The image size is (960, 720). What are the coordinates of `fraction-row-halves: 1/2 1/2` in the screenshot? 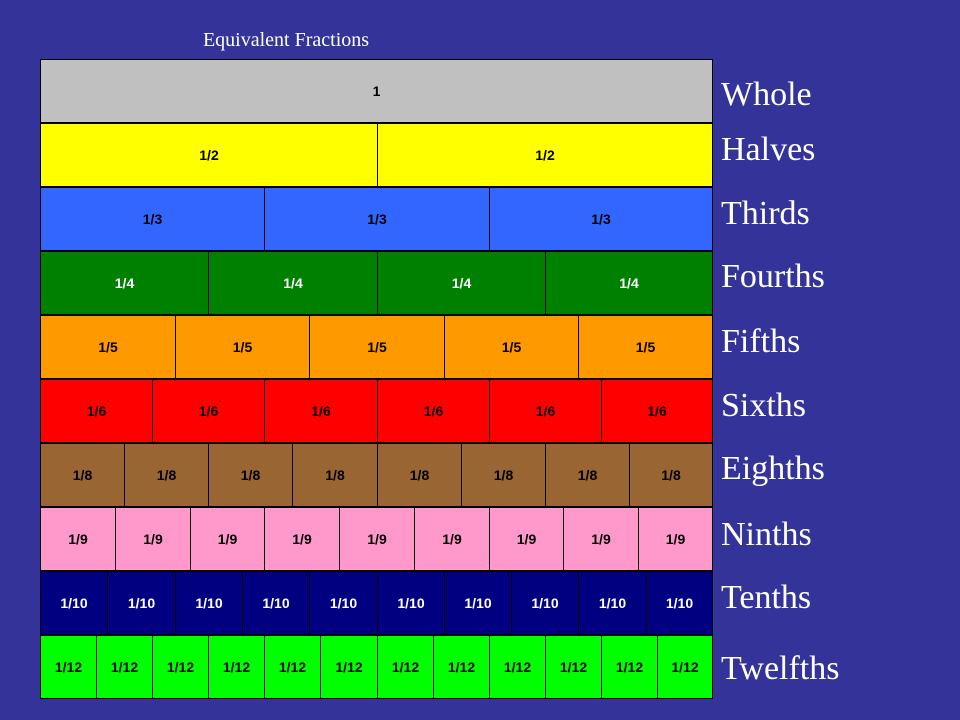 It's located at (376, 155).